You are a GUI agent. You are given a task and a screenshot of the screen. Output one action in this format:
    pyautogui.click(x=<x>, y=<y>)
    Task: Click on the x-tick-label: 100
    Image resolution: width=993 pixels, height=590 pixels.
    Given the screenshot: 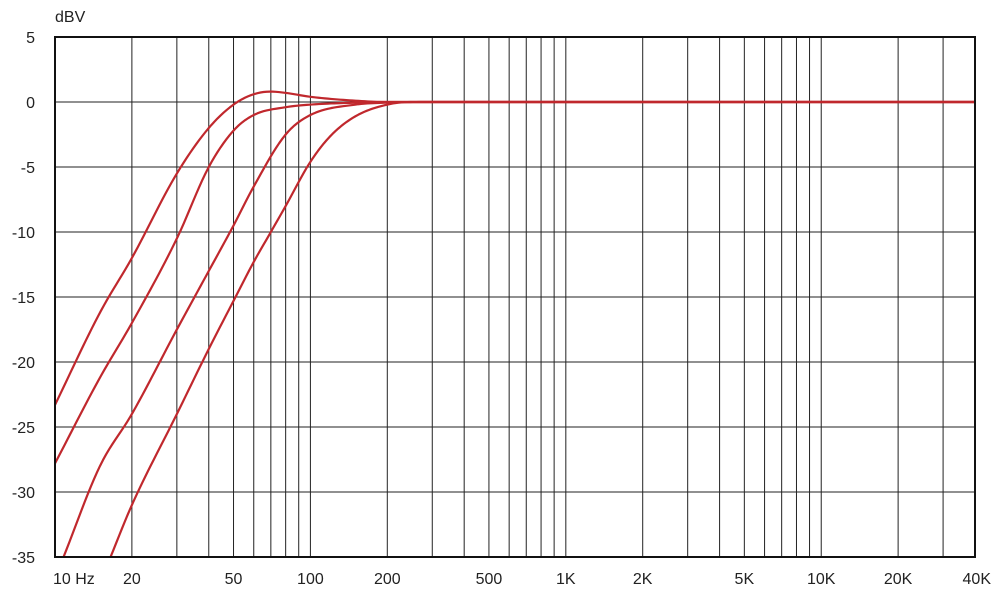 What is the action you would take?
    pyautogui.click(x=310, y=579)
    